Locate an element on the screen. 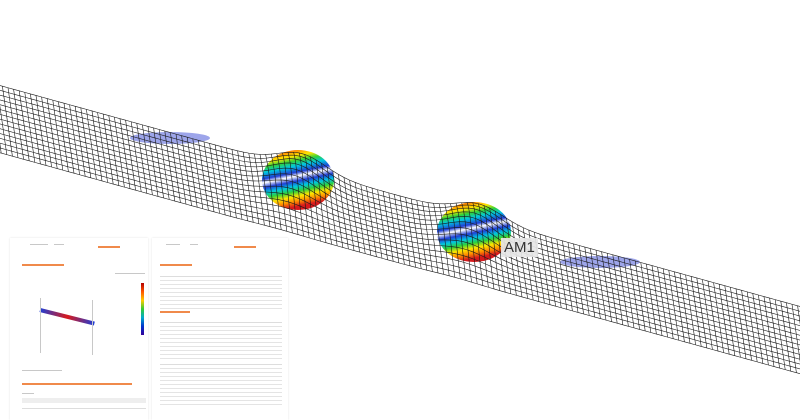 Image resolution: width=800 pixels, height=420 pixels. beam-preview is located at coordinates (67, 317).